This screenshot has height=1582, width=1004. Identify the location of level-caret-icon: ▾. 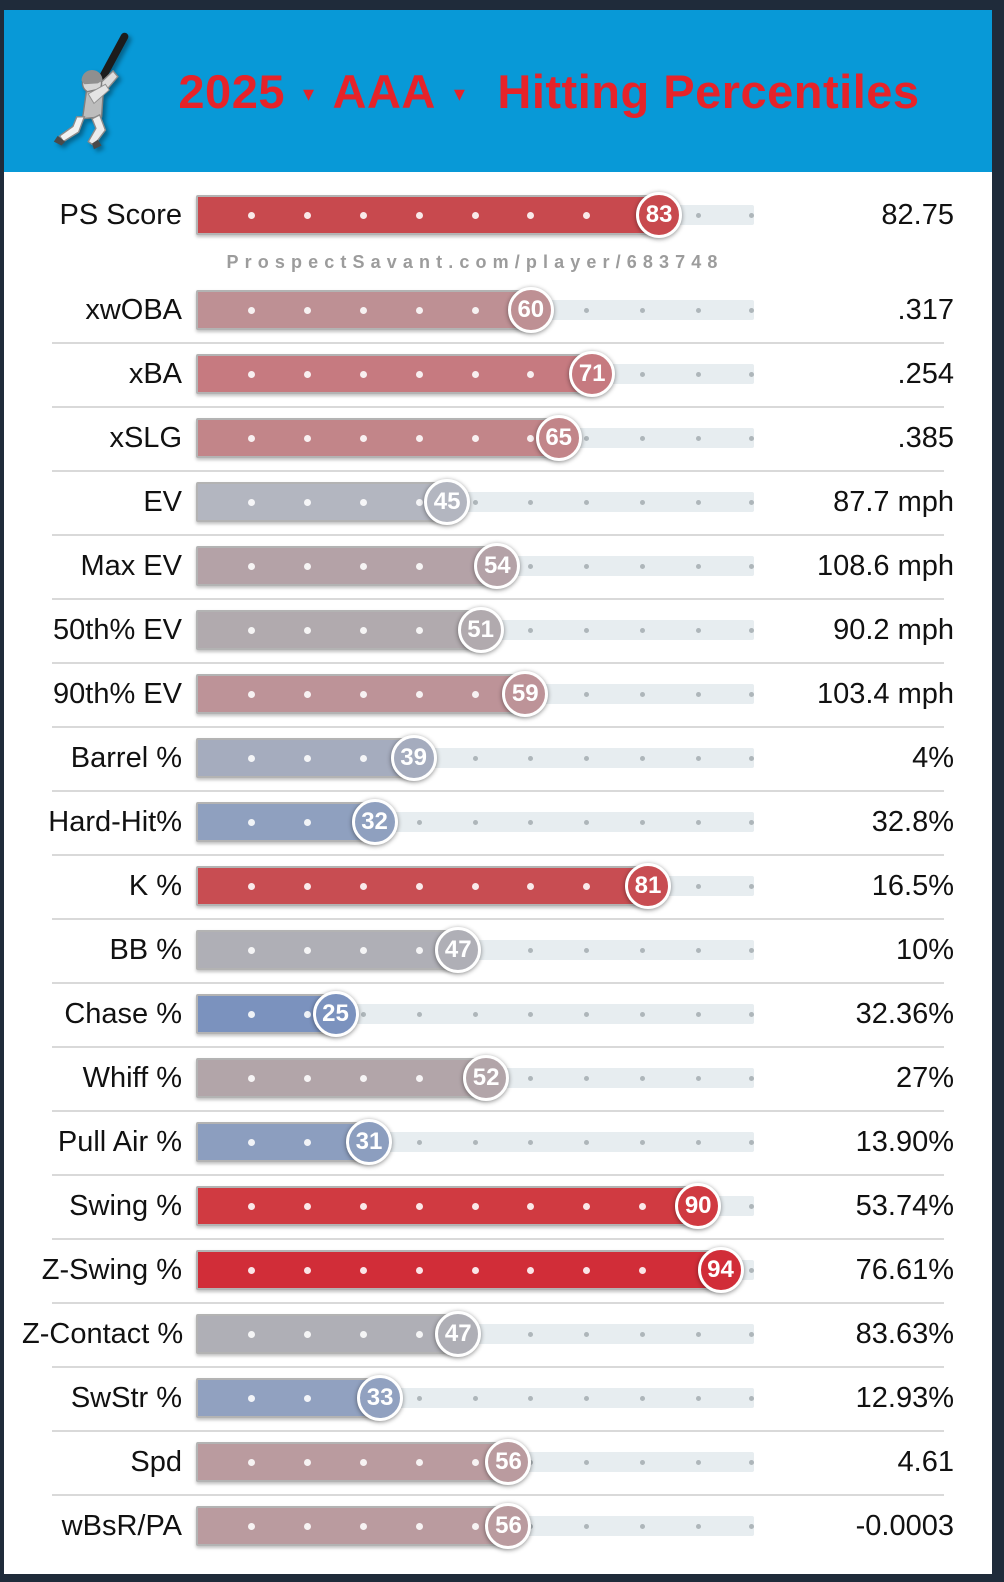
(459, 93).